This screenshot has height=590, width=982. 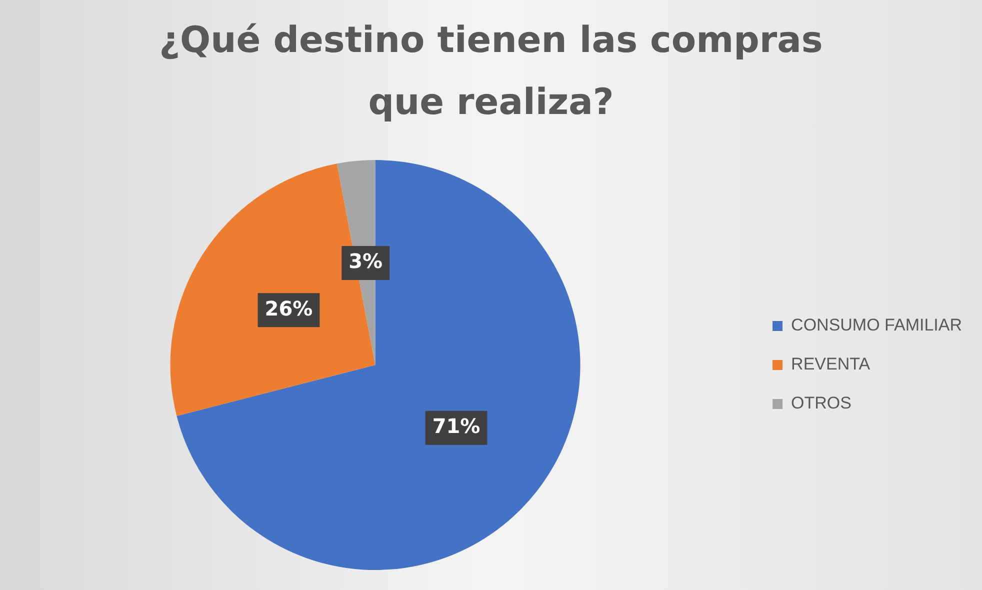 I want to click on data-label: 3%, so click(x=365, y=261).